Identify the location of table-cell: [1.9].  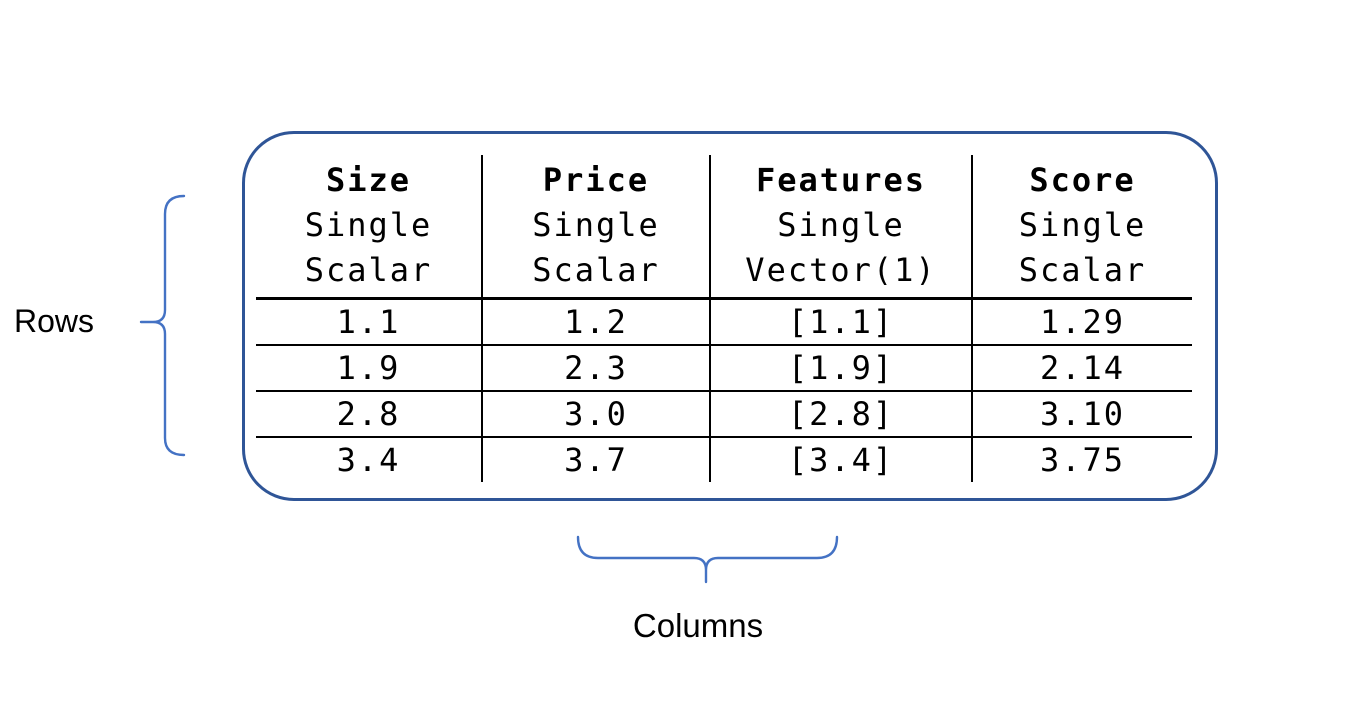
(840, 368).